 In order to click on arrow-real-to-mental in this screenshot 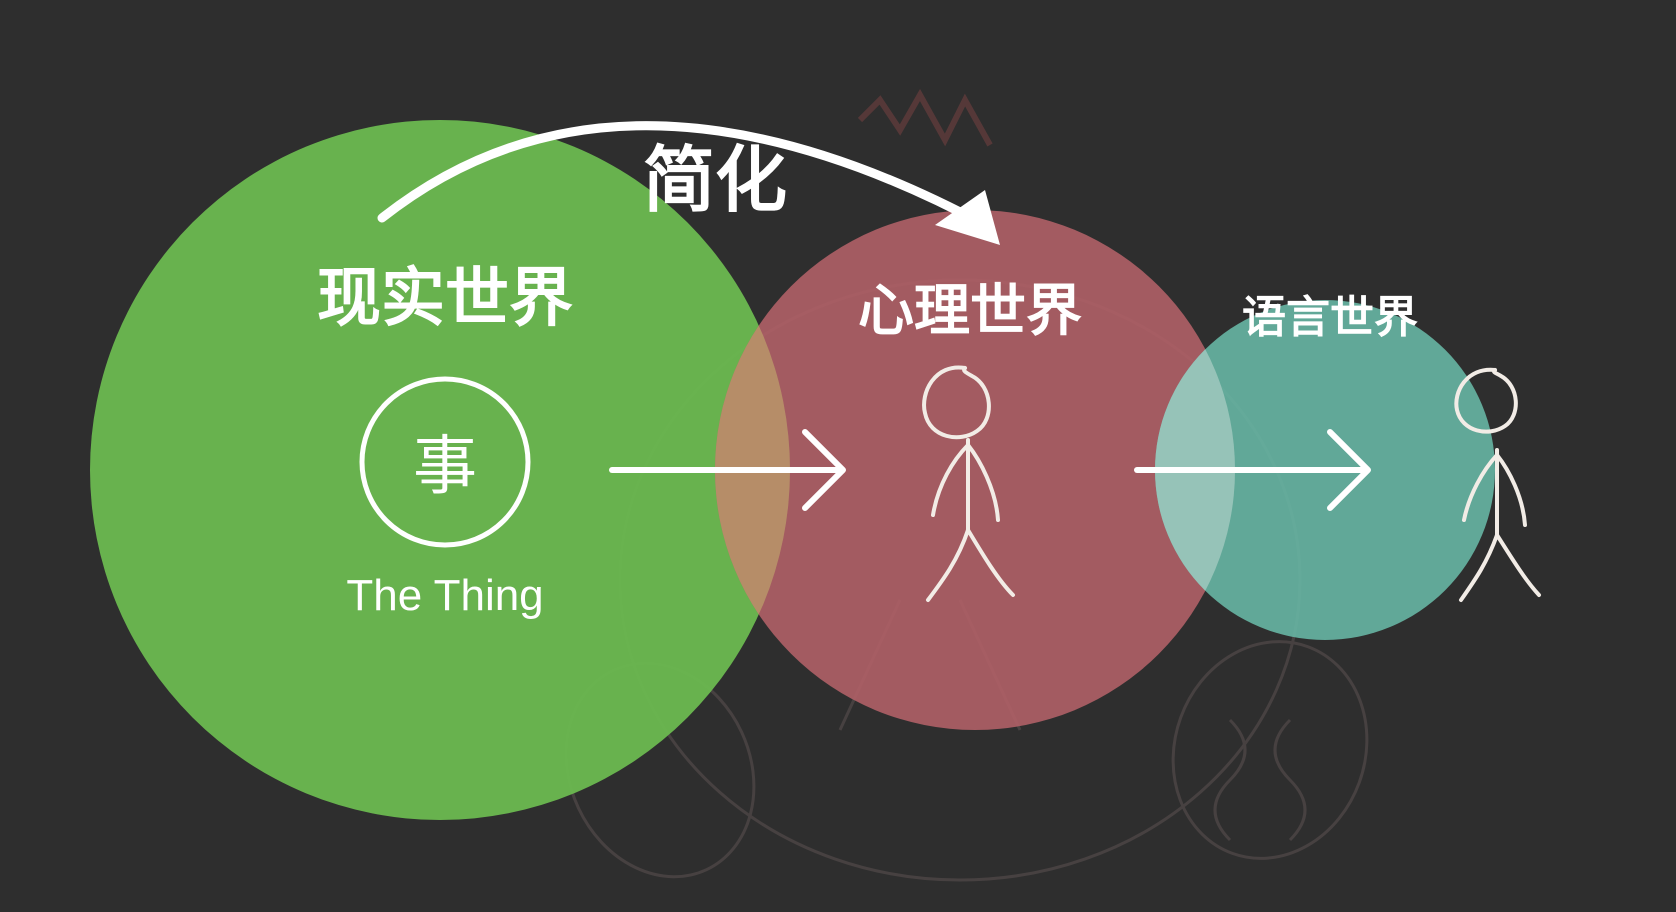, I will do `click(727, 470)`.